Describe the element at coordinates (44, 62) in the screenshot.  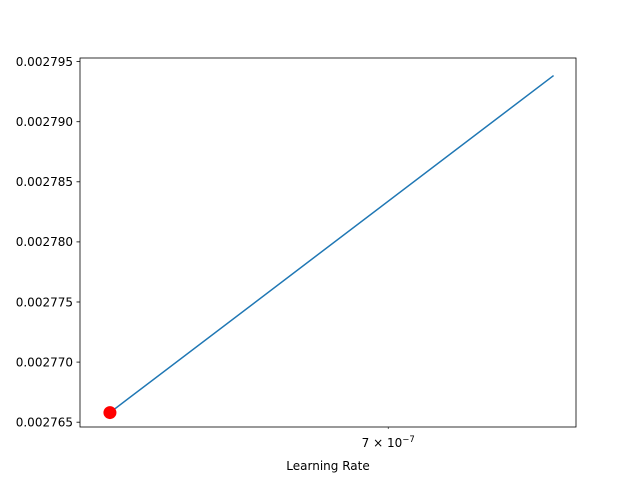
I see `y-tick-label: 0.002795` at that location.